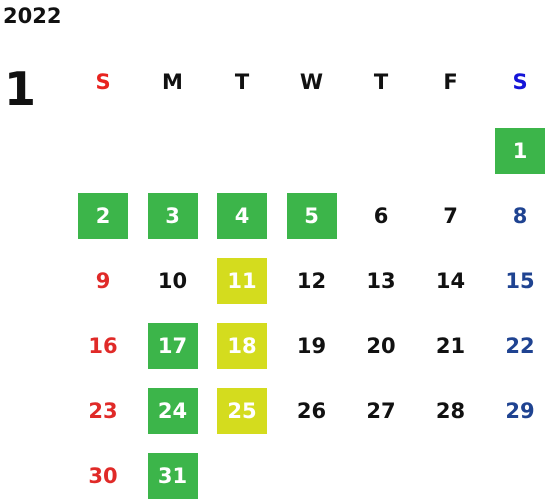 Image resolution: width=548 pixels, height=503 pixels. I want to click on highlighted-day: 24, so click(172, 411).